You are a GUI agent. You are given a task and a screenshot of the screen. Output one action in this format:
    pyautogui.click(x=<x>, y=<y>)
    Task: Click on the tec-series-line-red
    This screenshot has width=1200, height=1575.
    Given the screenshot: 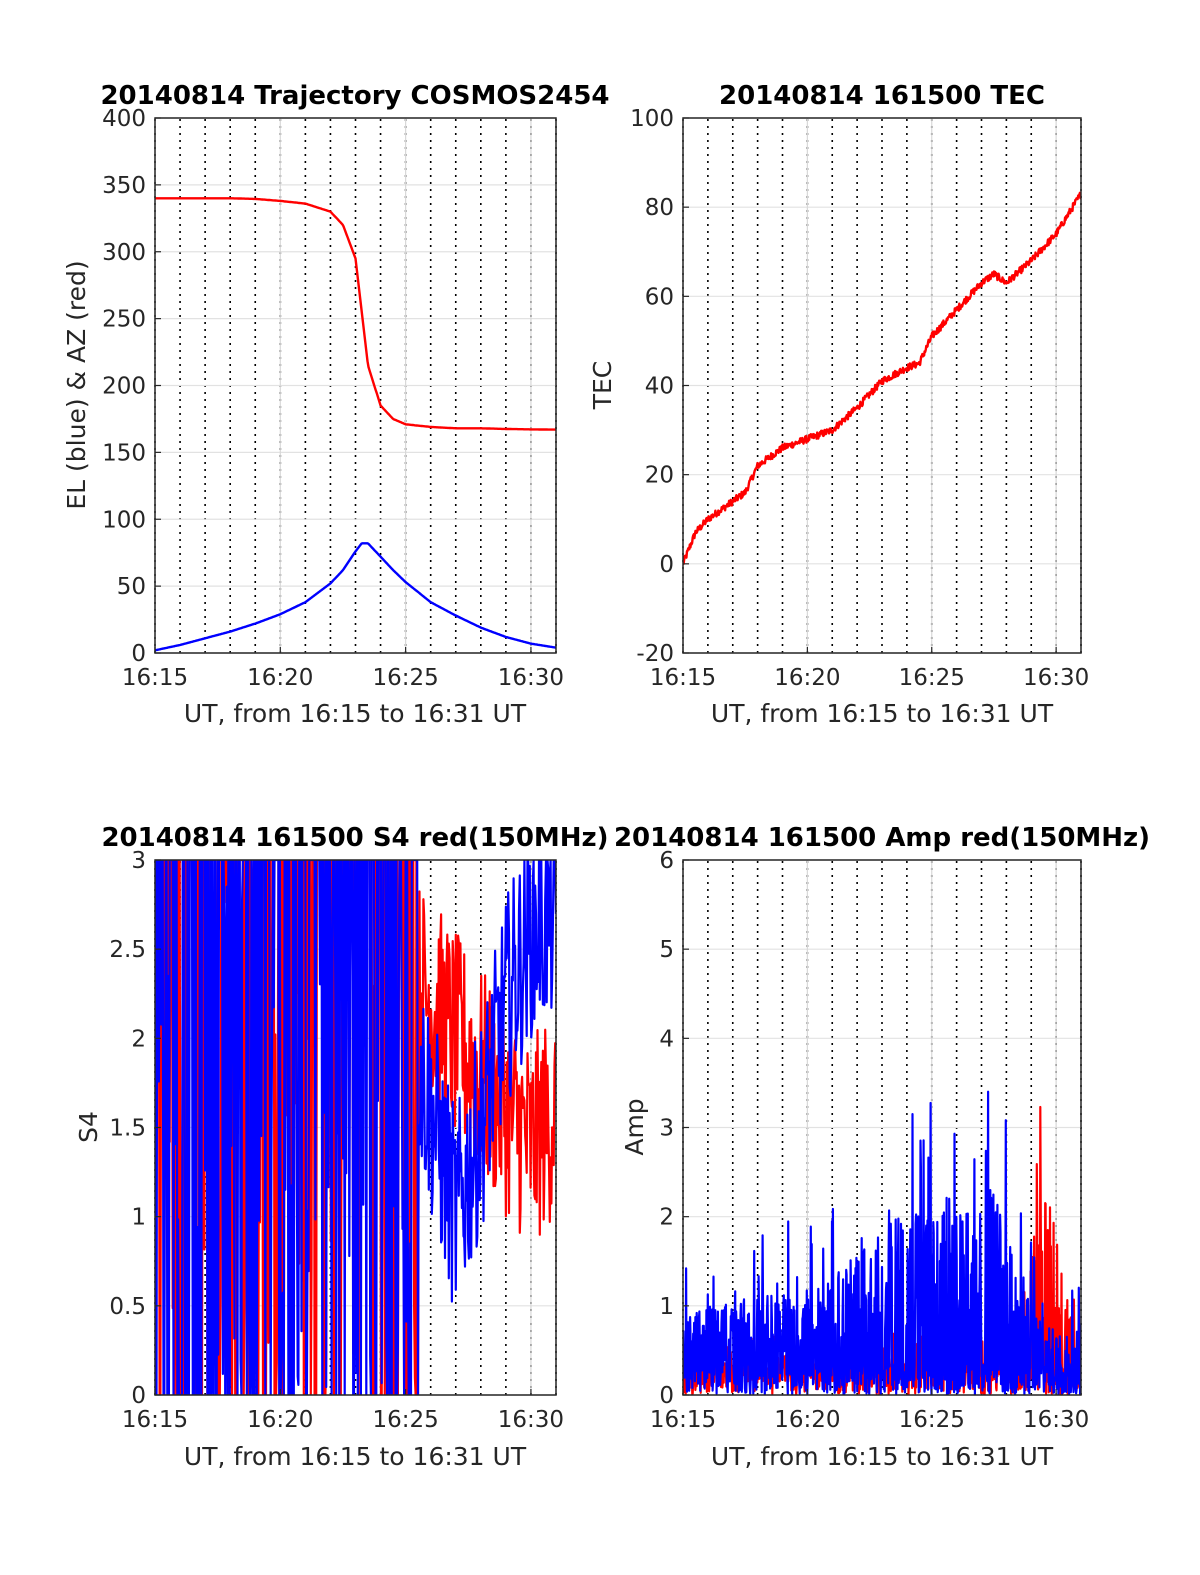 What is the action you would take?
    pyautogui.click(x=882, y=378)
    